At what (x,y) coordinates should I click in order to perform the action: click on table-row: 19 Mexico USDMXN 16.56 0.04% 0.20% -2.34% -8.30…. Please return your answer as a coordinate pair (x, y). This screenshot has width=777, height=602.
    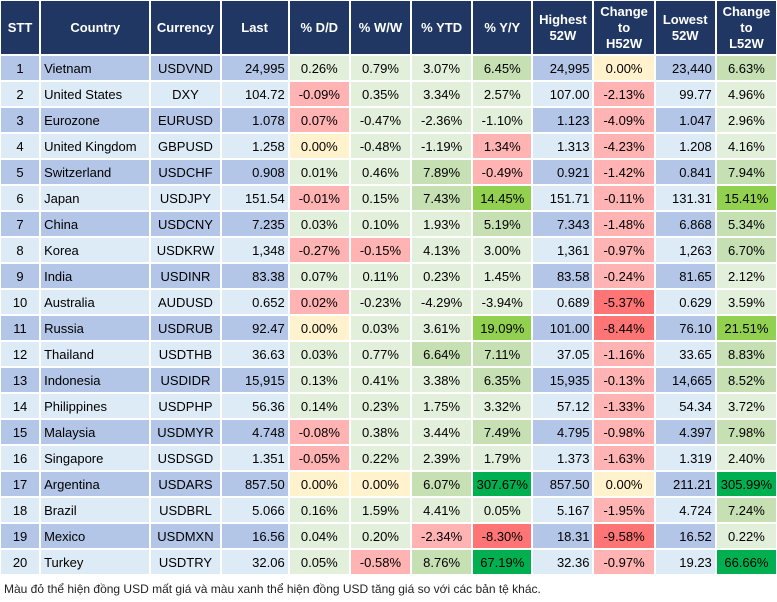
    Looking at the image, I should click on (388, 536).